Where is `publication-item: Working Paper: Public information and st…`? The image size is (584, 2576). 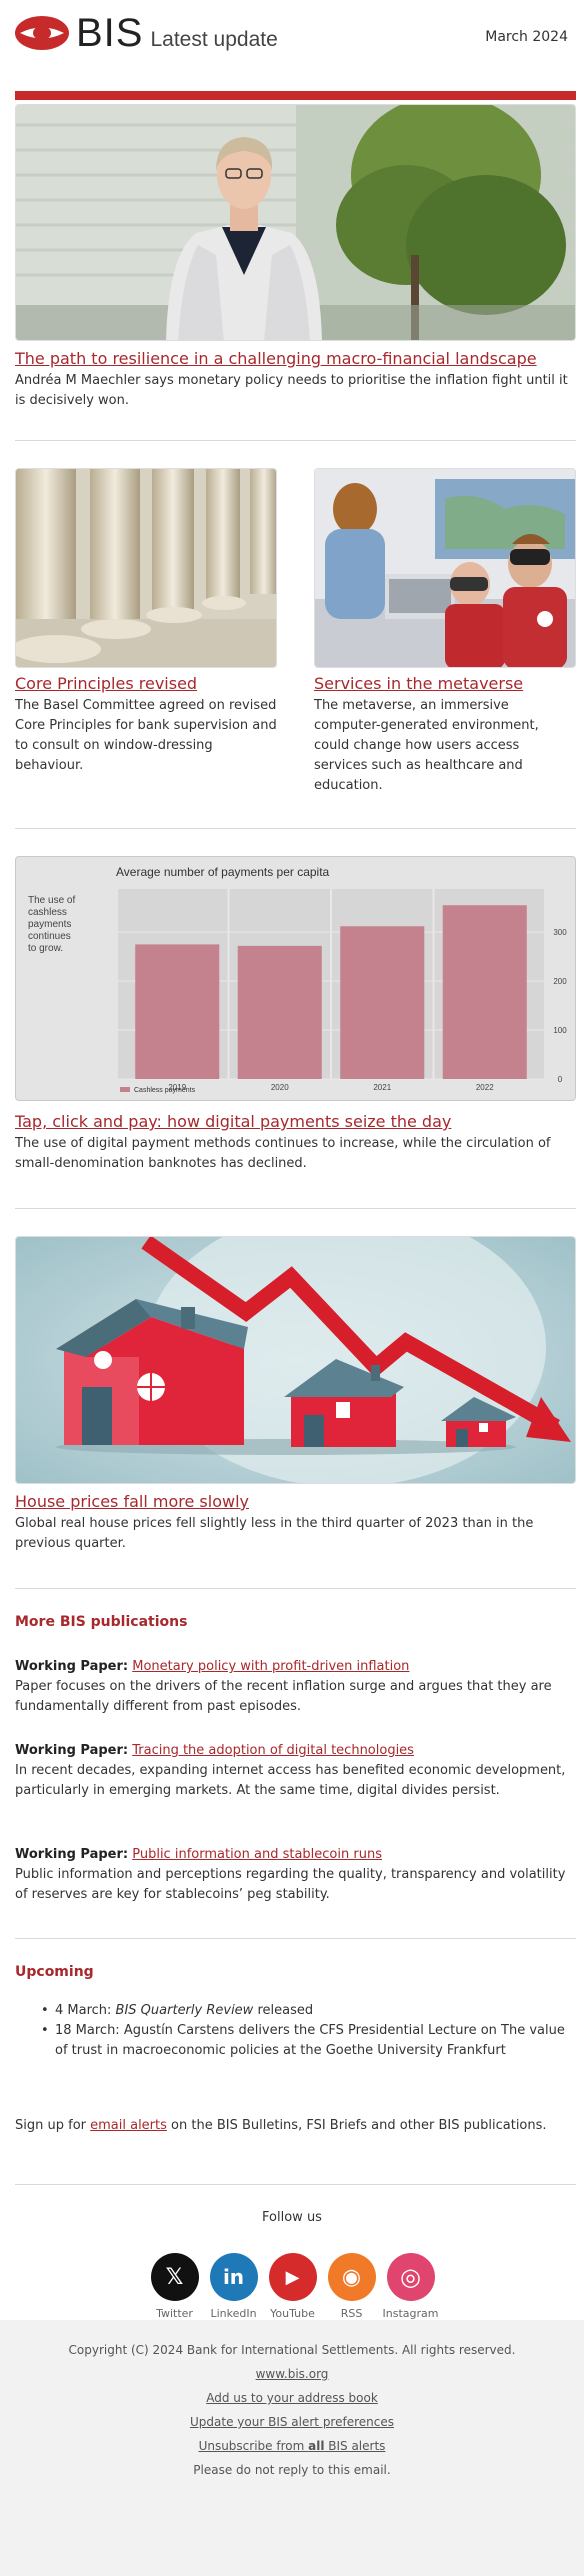 publication-item: Working Paper: Public information and st… is located at coordinates (295, 1875).